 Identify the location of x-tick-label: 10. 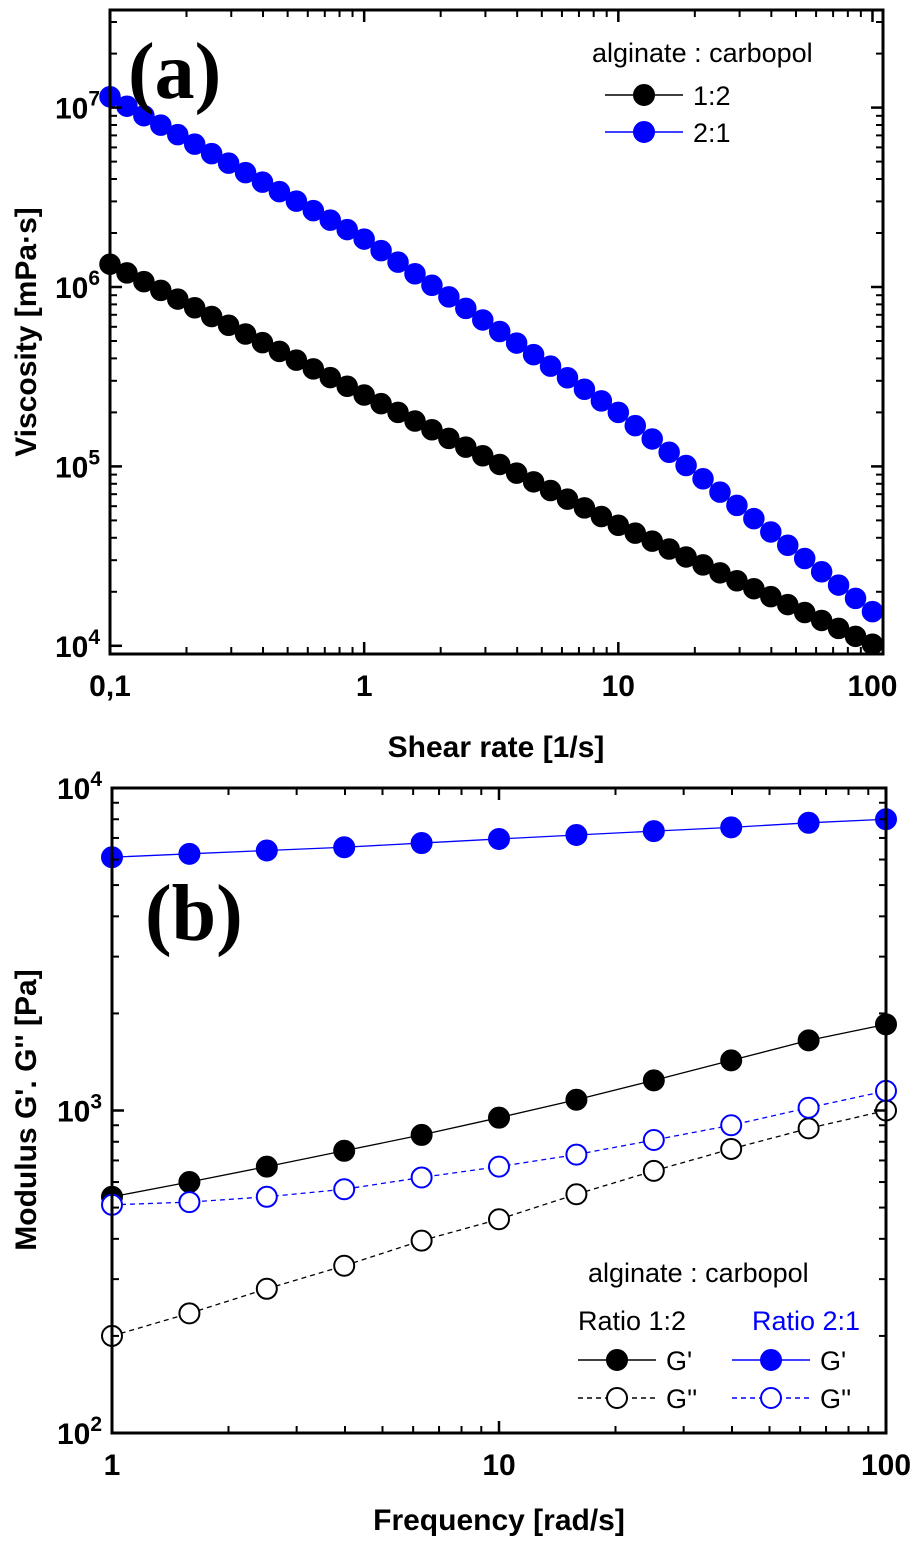
(498, 1465).